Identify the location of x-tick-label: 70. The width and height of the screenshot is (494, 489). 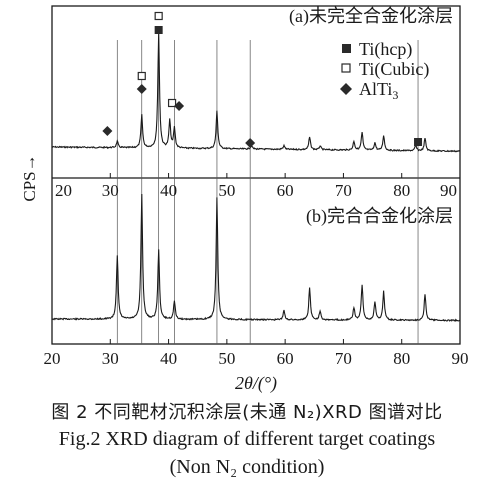
(343, 358).